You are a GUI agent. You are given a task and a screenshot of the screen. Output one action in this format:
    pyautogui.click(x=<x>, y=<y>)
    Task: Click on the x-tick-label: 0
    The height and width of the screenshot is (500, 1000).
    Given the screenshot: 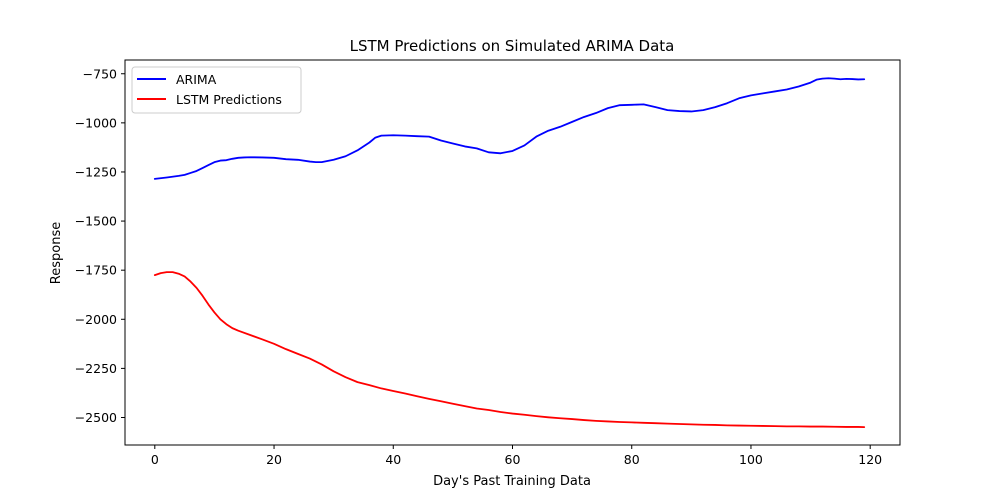 What is the action you would take?
    pyautogui.click(x=155, y=459)
    